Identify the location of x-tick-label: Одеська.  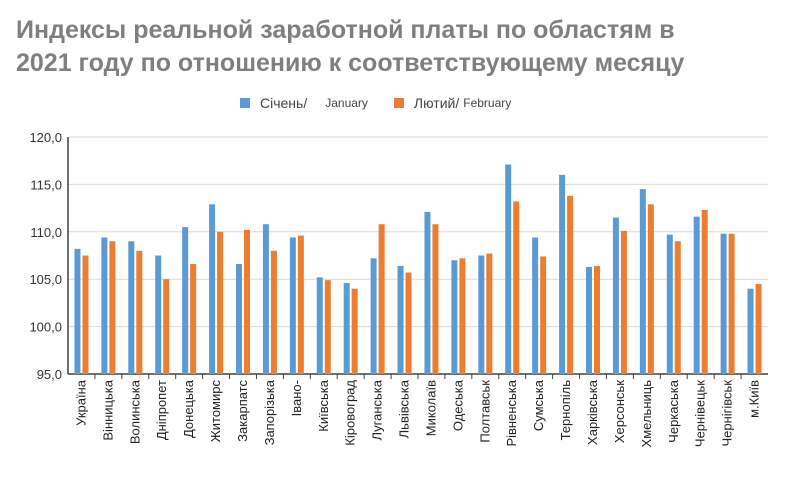
(457, 405).